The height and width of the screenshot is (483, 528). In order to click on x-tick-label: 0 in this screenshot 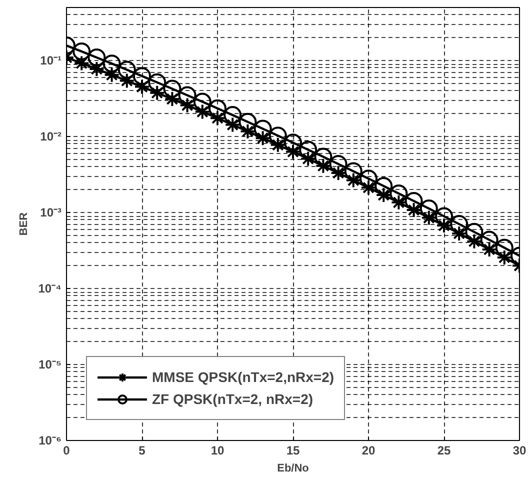, I will do `click(66, 451)`.